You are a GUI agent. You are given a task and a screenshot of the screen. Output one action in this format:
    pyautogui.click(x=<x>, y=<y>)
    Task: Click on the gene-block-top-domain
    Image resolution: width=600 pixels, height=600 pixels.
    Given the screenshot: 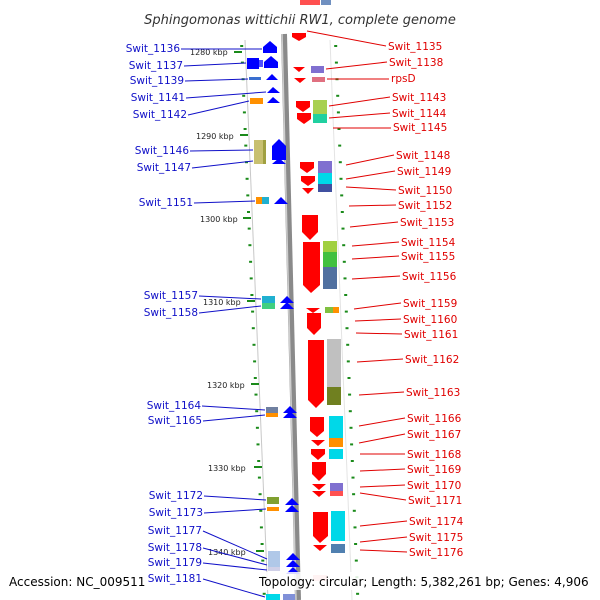 What is the action you would take?
    pyautogui.click(x=326, y=2)
    